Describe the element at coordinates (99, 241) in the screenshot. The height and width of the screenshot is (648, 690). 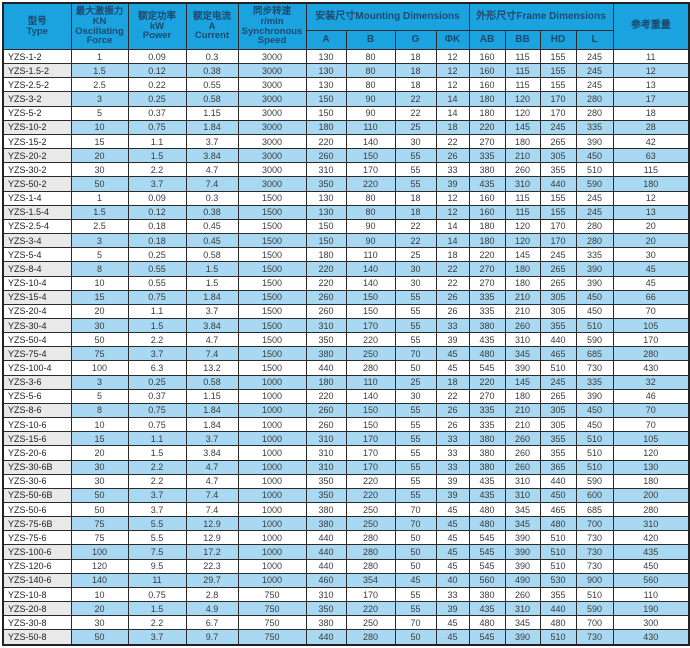
I see `cell-force: 3` at that location.